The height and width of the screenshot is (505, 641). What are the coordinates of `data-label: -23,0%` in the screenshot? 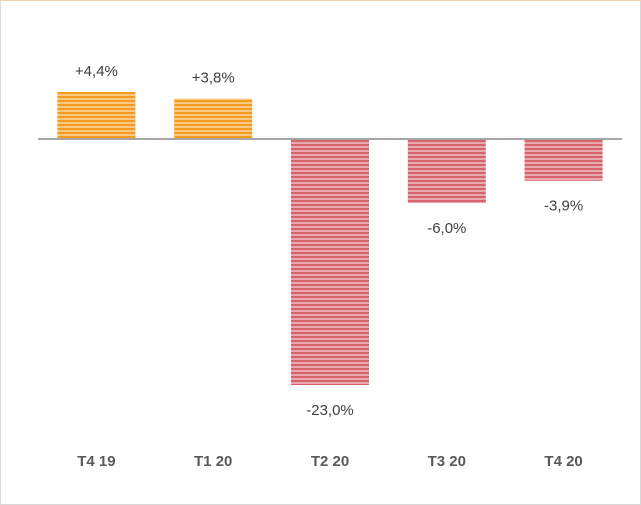 It's located at (330, 410).